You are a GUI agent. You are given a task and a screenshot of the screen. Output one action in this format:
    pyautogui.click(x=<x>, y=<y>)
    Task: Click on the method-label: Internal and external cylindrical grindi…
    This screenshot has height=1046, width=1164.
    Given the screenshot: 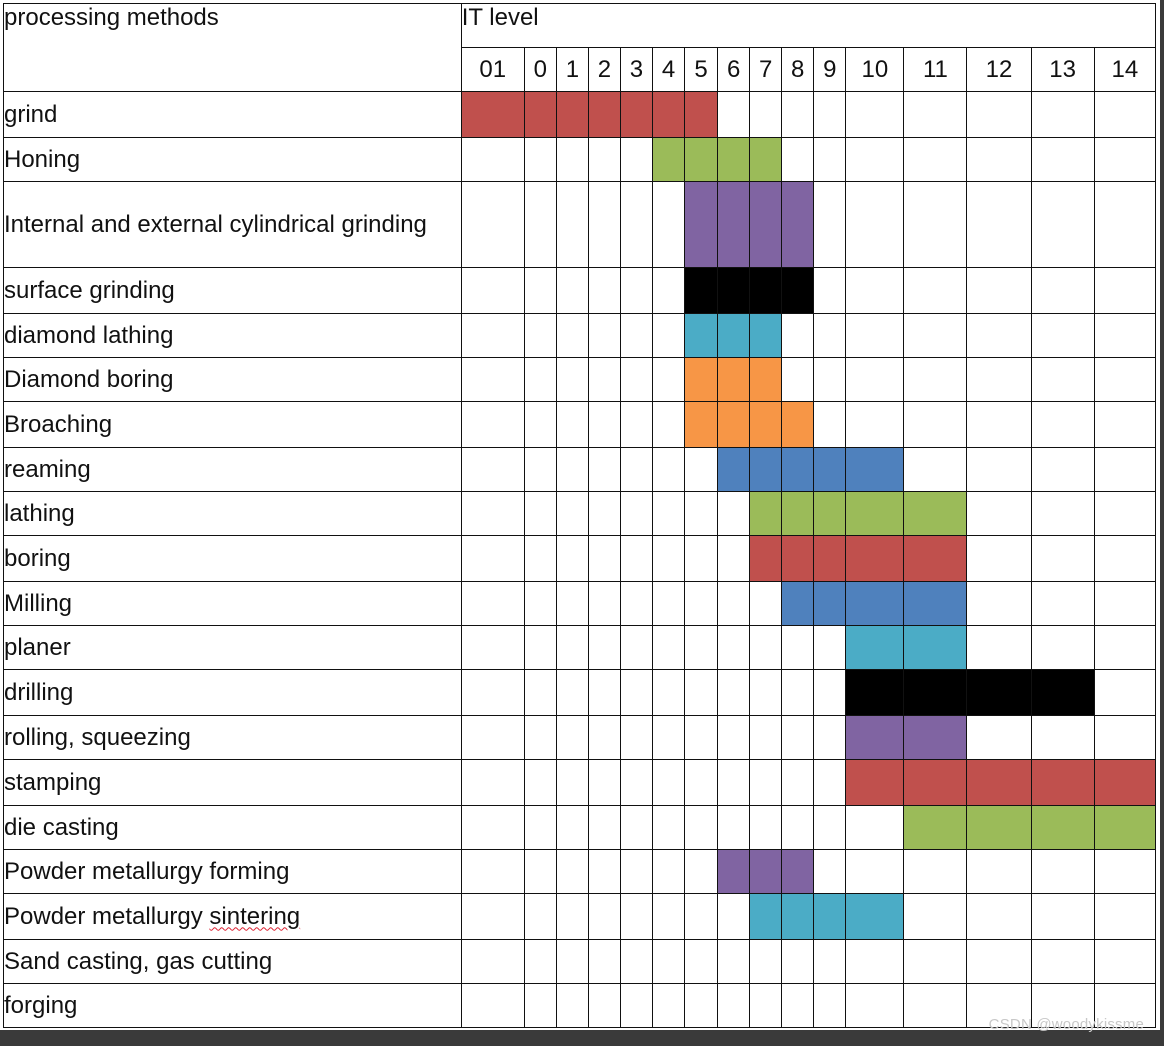 What is the action you would take?
    pyautogui.click(x=232, y=224)
    